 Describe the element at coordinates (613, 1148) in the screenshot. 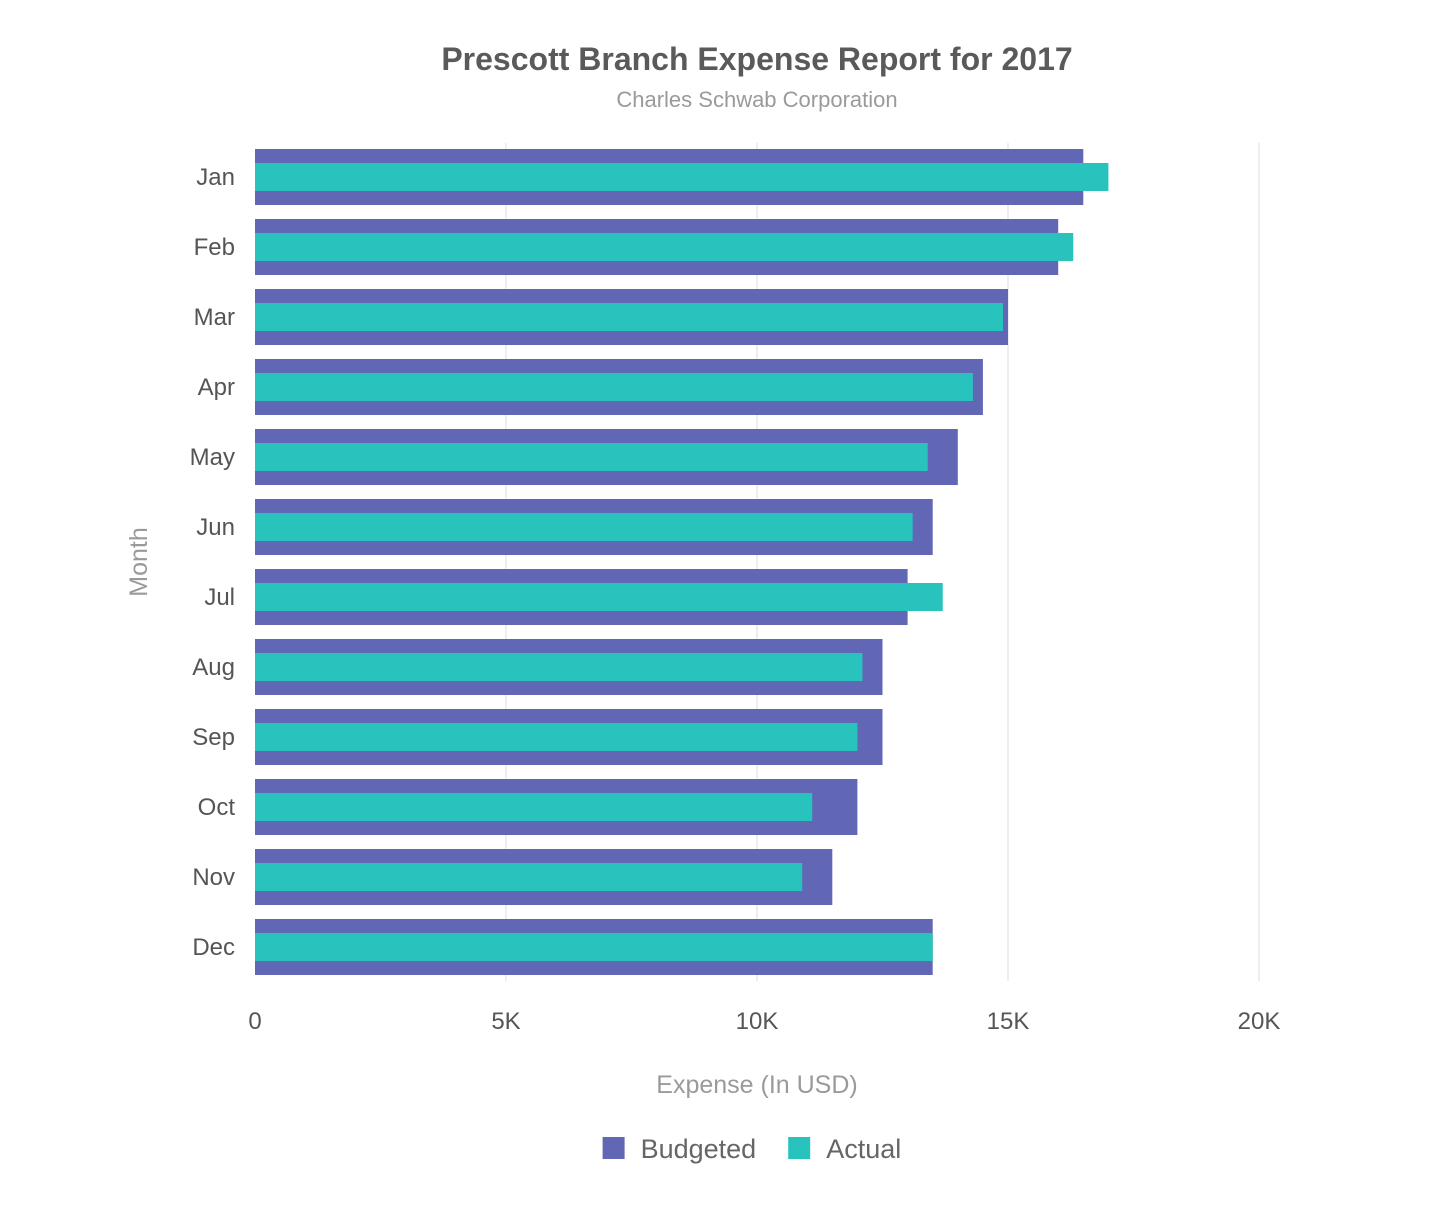

I see `legend-swatch-budgeted` at that location.